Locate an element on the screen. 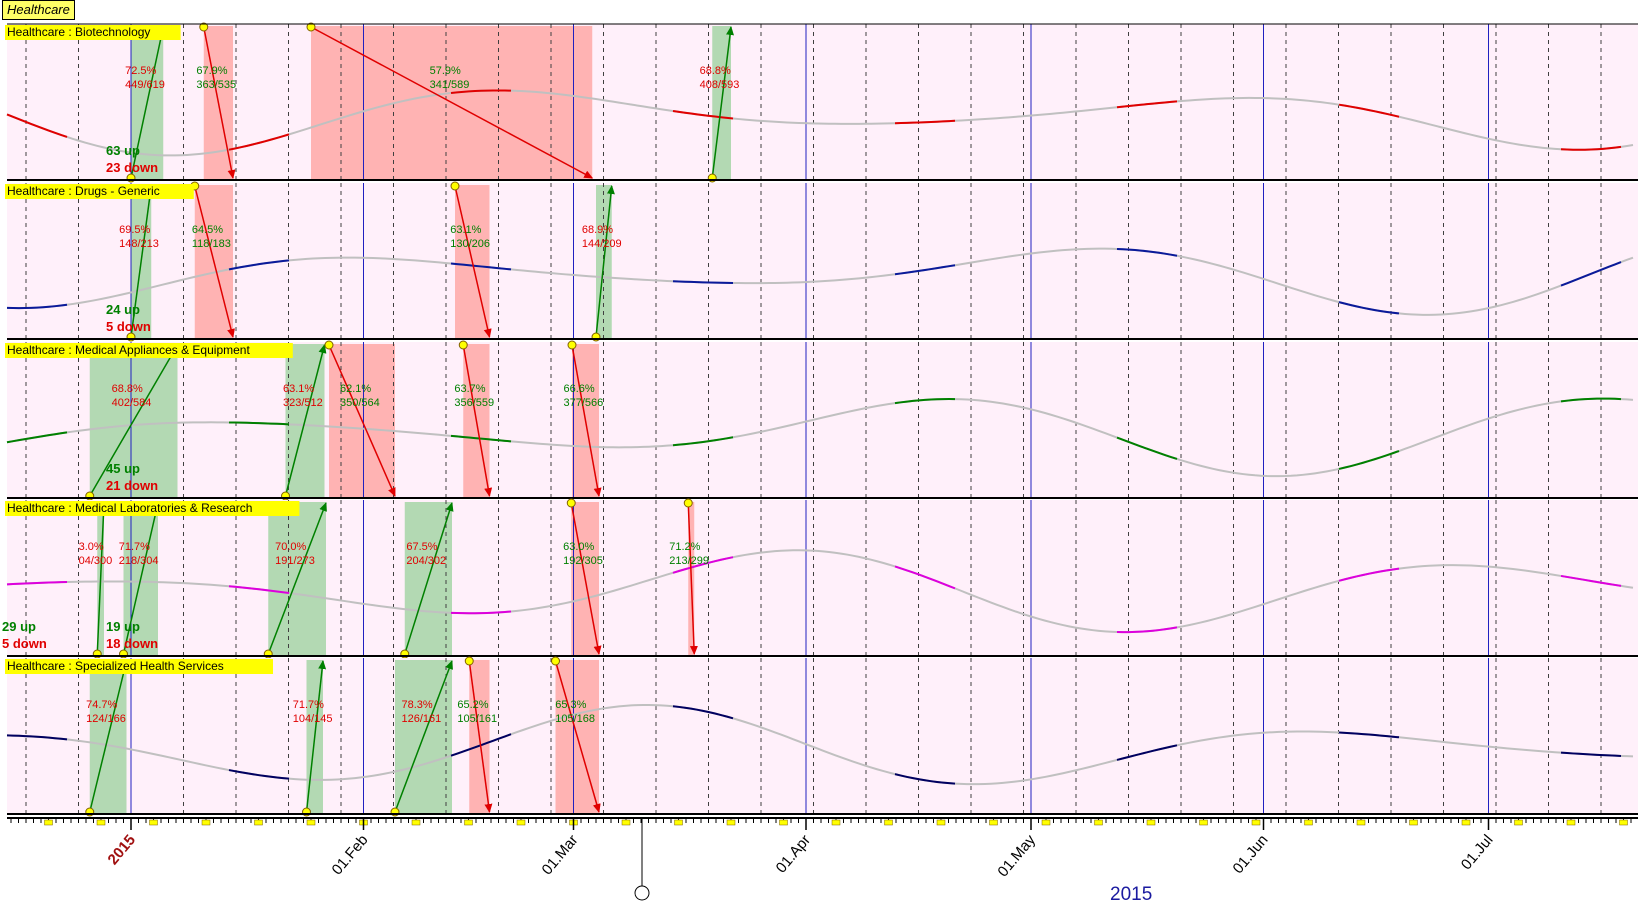 Image resolution: width=1645 pixels, height=914 pixels. count-up: 63 up is located at coordinates (123, 150).